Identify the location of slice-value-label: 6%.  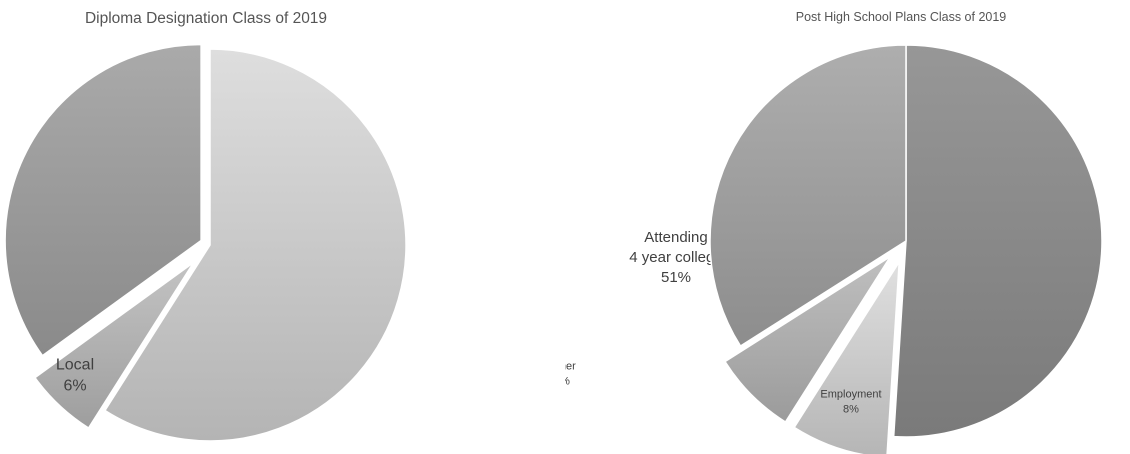
(74, 386).